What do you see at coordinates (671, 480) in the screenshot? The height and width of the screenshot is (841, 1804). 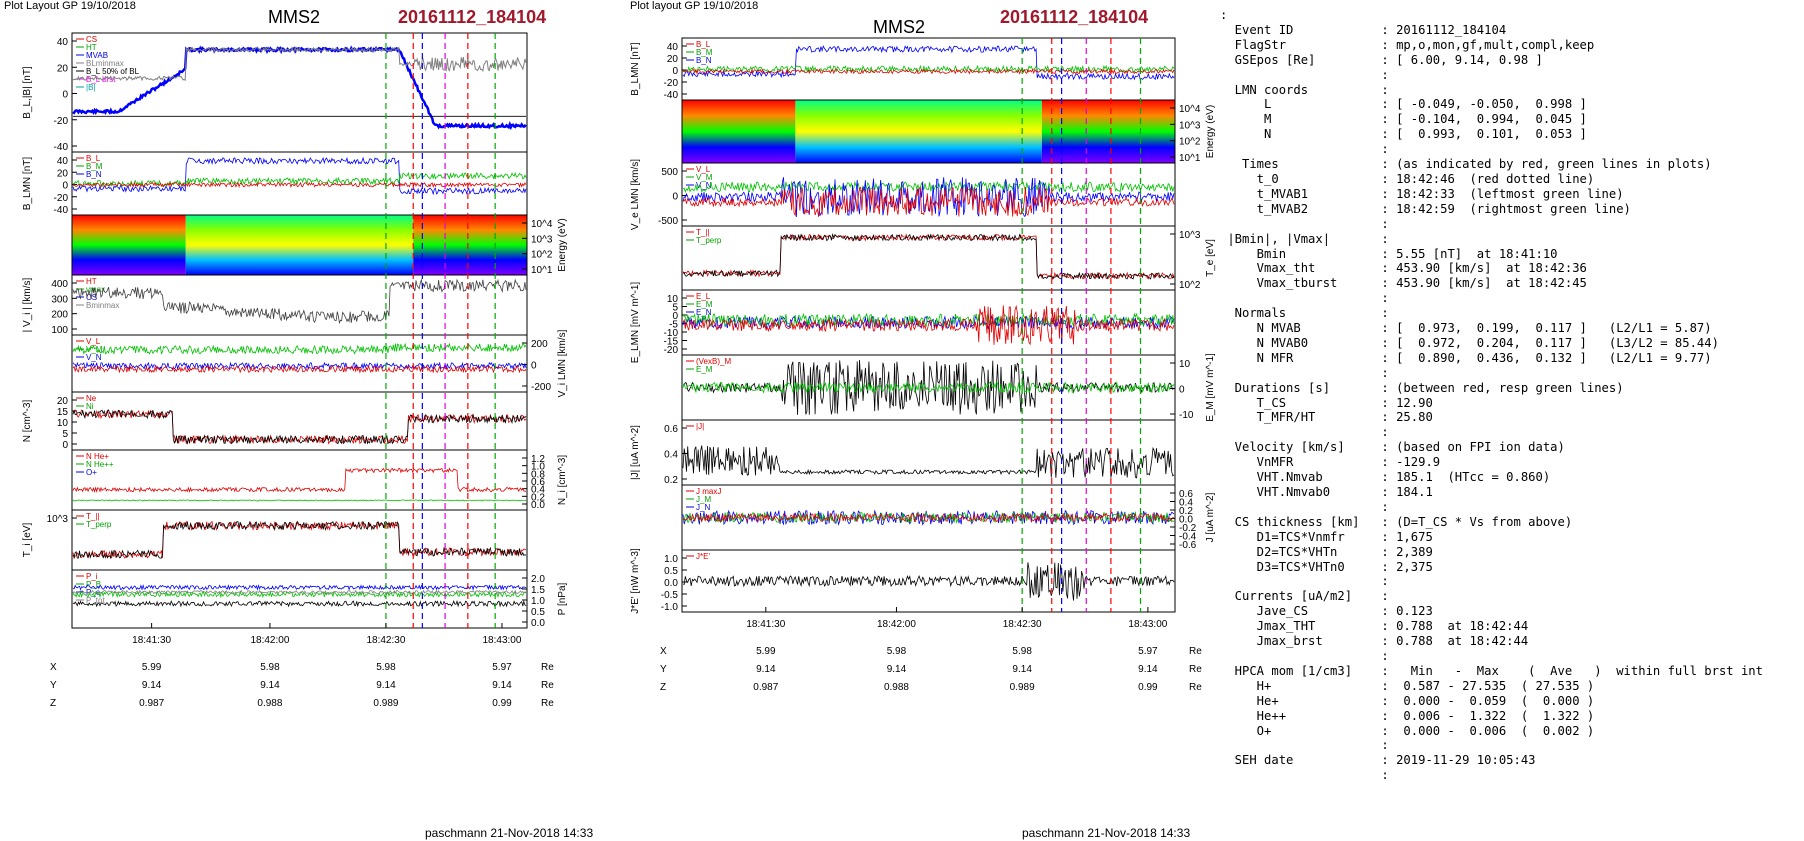 I see `mid-ytick-label: 0.2` at bounding box center [671, 480].